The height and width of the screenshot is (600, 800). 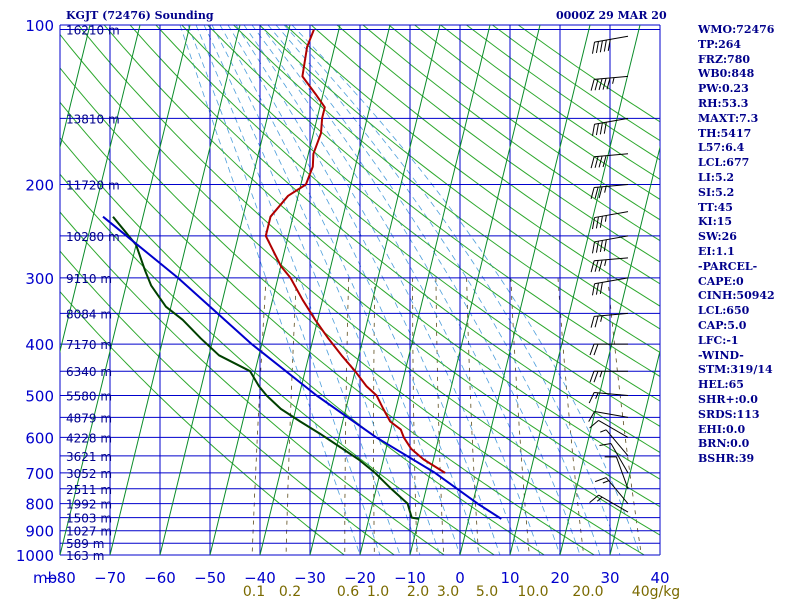 I want to click on index-item: TT:45, so click(x=715, y=207).